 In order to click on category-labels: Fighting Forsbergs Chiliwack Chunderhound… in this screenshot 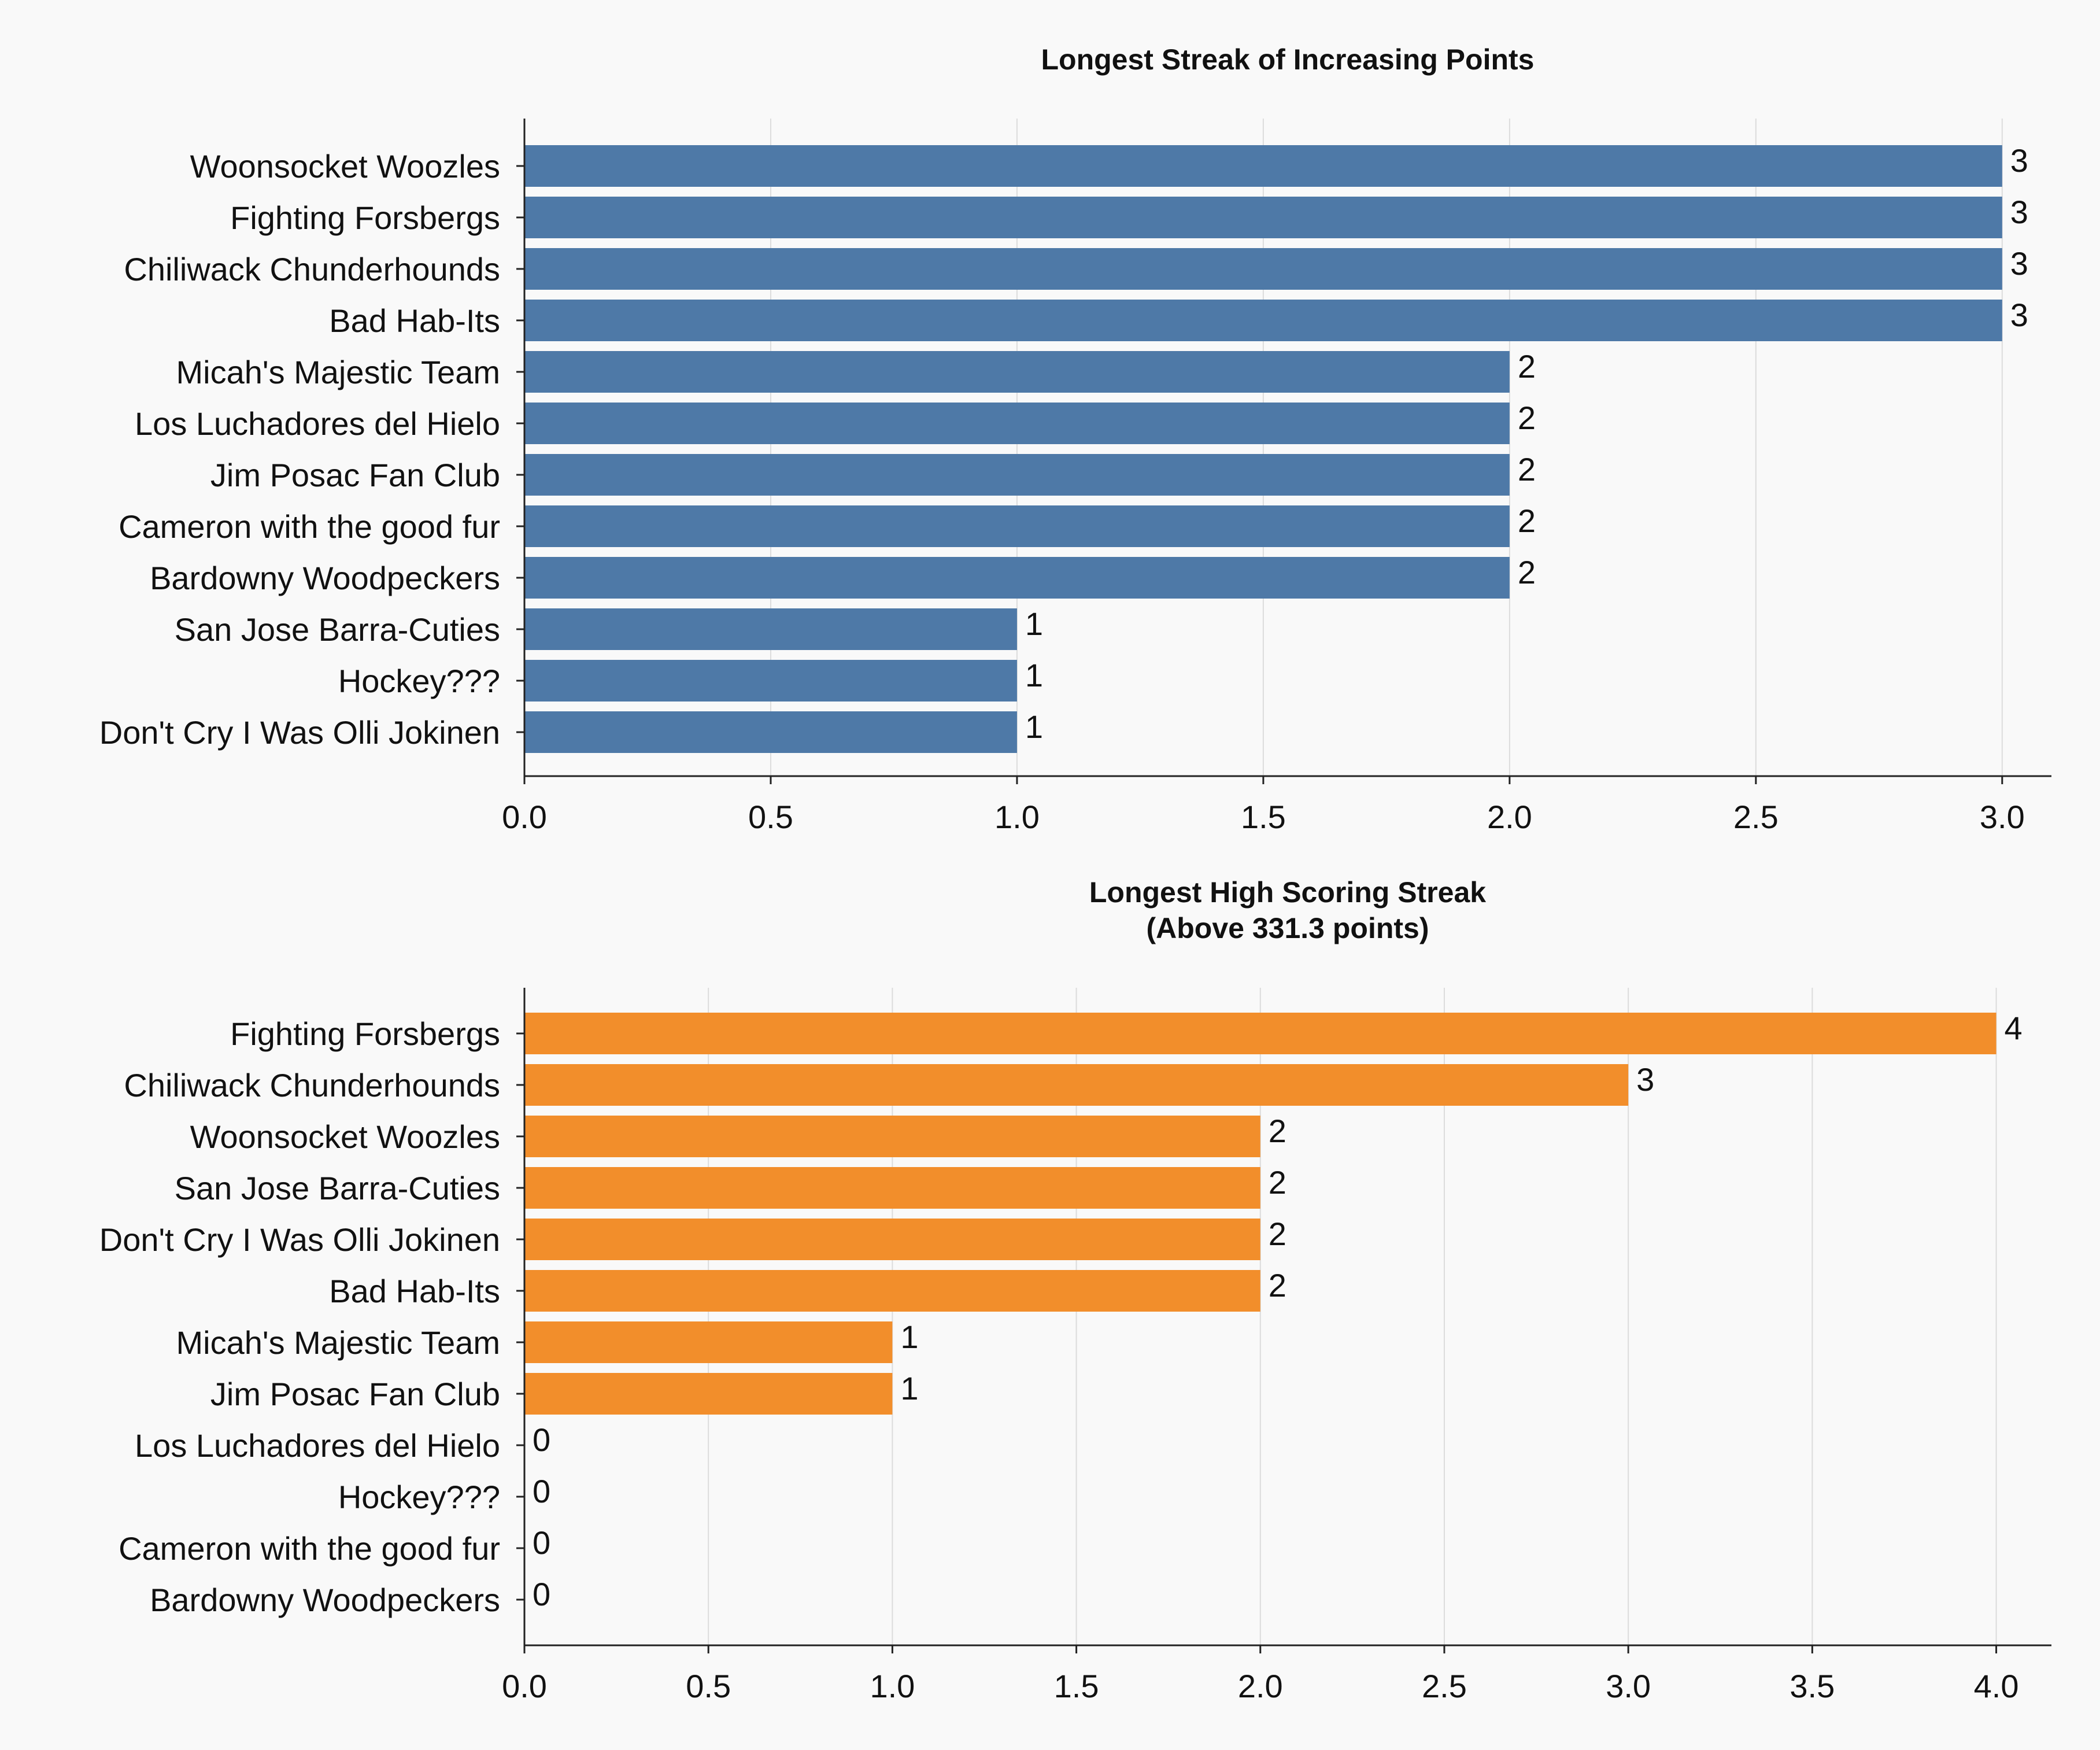, I will do `click(299, 1317)`.